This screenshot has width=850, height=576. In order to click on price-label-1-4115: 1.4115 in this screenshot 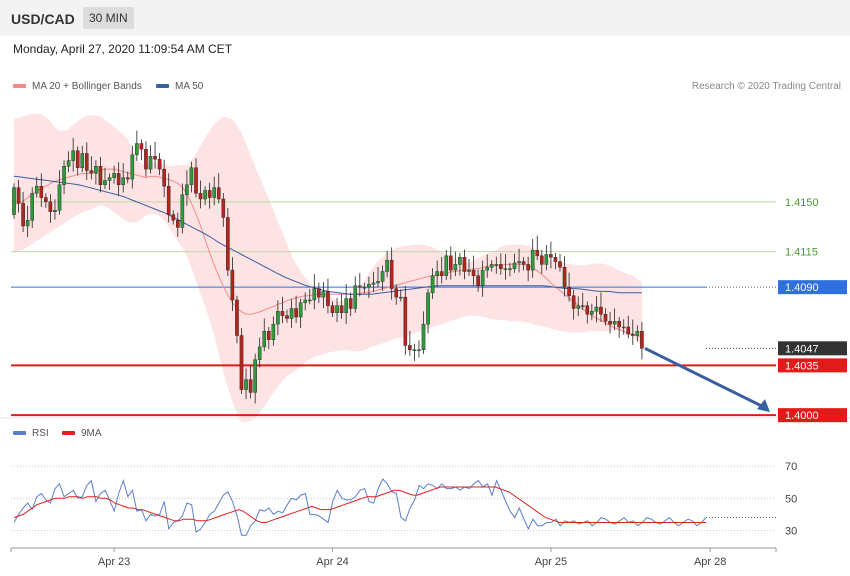, I will do `click(801, 253)`.